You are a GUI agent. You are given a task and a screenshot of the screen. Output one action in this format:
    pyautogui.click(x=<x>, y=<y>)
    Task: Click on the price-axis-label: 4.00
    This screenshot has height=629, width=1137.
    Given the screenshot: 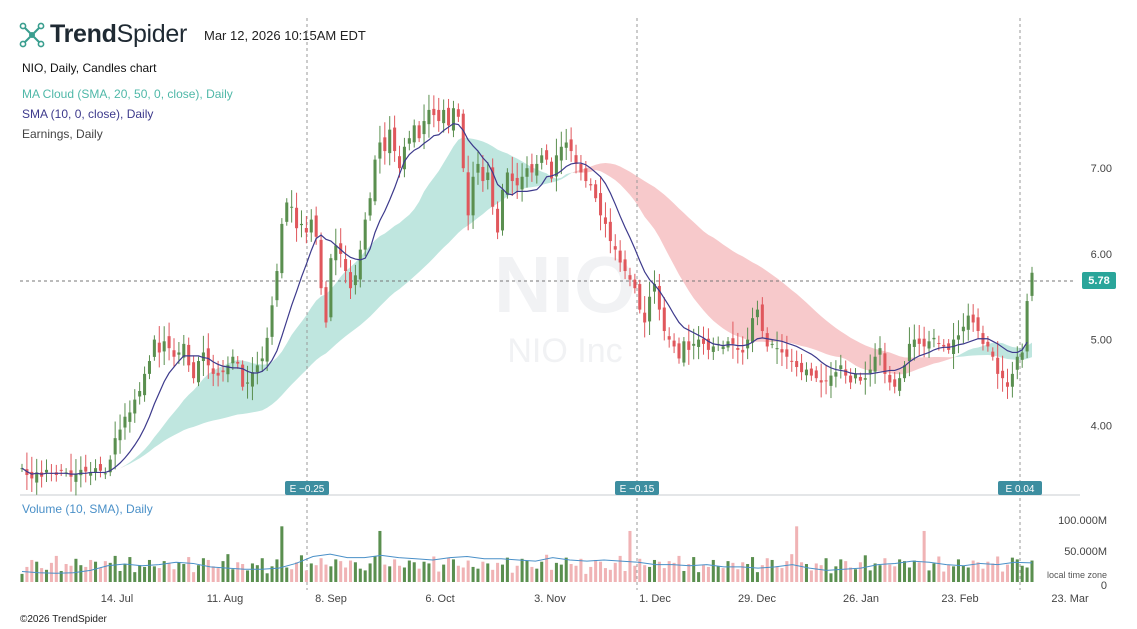 What is the action you would take?
    pyautogui.click(x=1101, y=426)
    